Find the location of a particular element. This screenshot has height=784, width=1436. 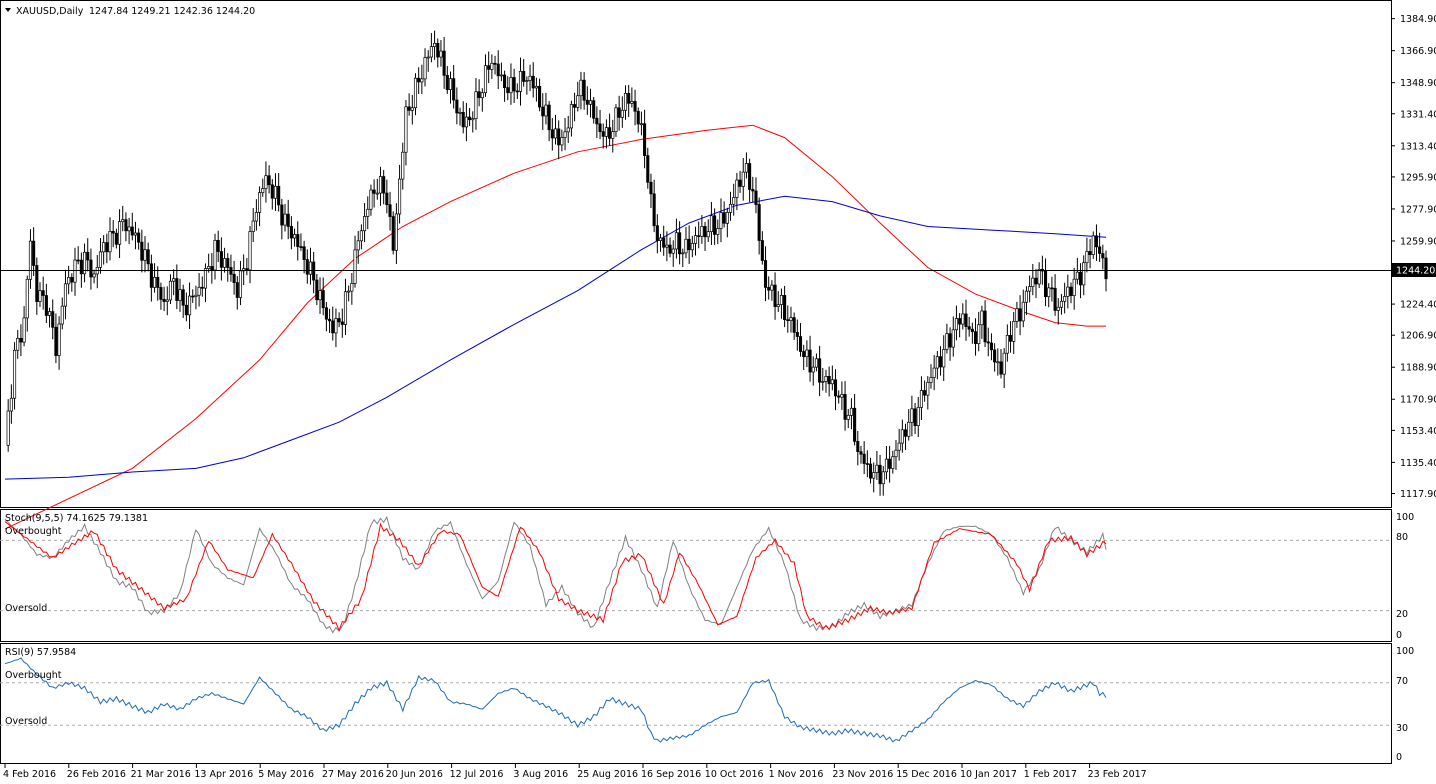

time-tick-label: 20 Jun 2016 is located at coordinates (414, 774).